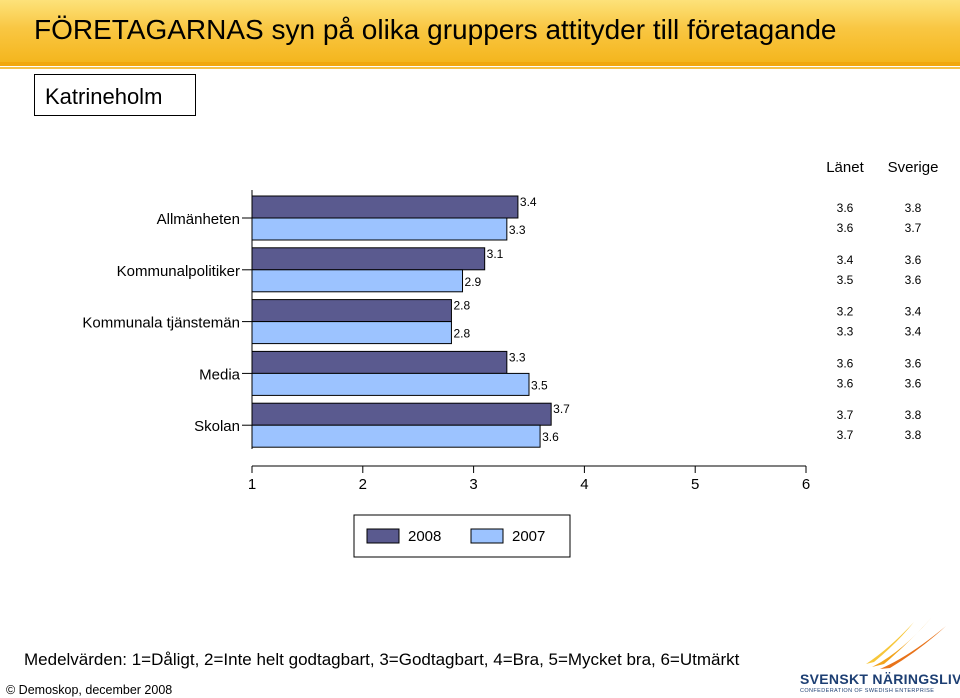  Describe the element at coordinates (880, 679) in the screenshot. I see `logo-name: SVENSKT NÄRINGSLIV` at that location.